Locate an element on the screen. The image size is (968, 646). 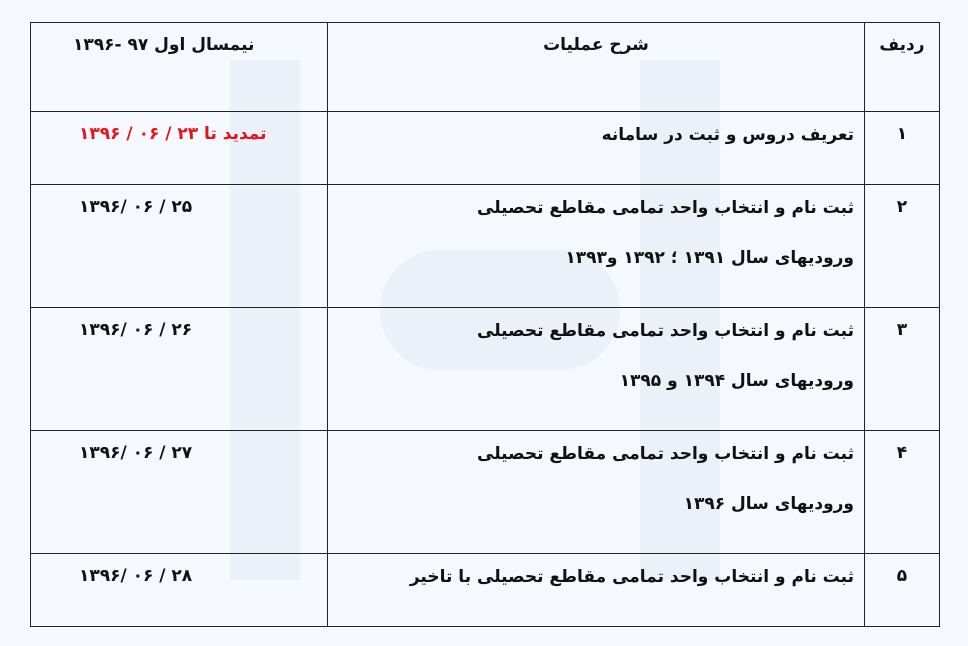
description-line: ورودیهای سال ۱۳۹۶ is located at coordinates (768, 504).